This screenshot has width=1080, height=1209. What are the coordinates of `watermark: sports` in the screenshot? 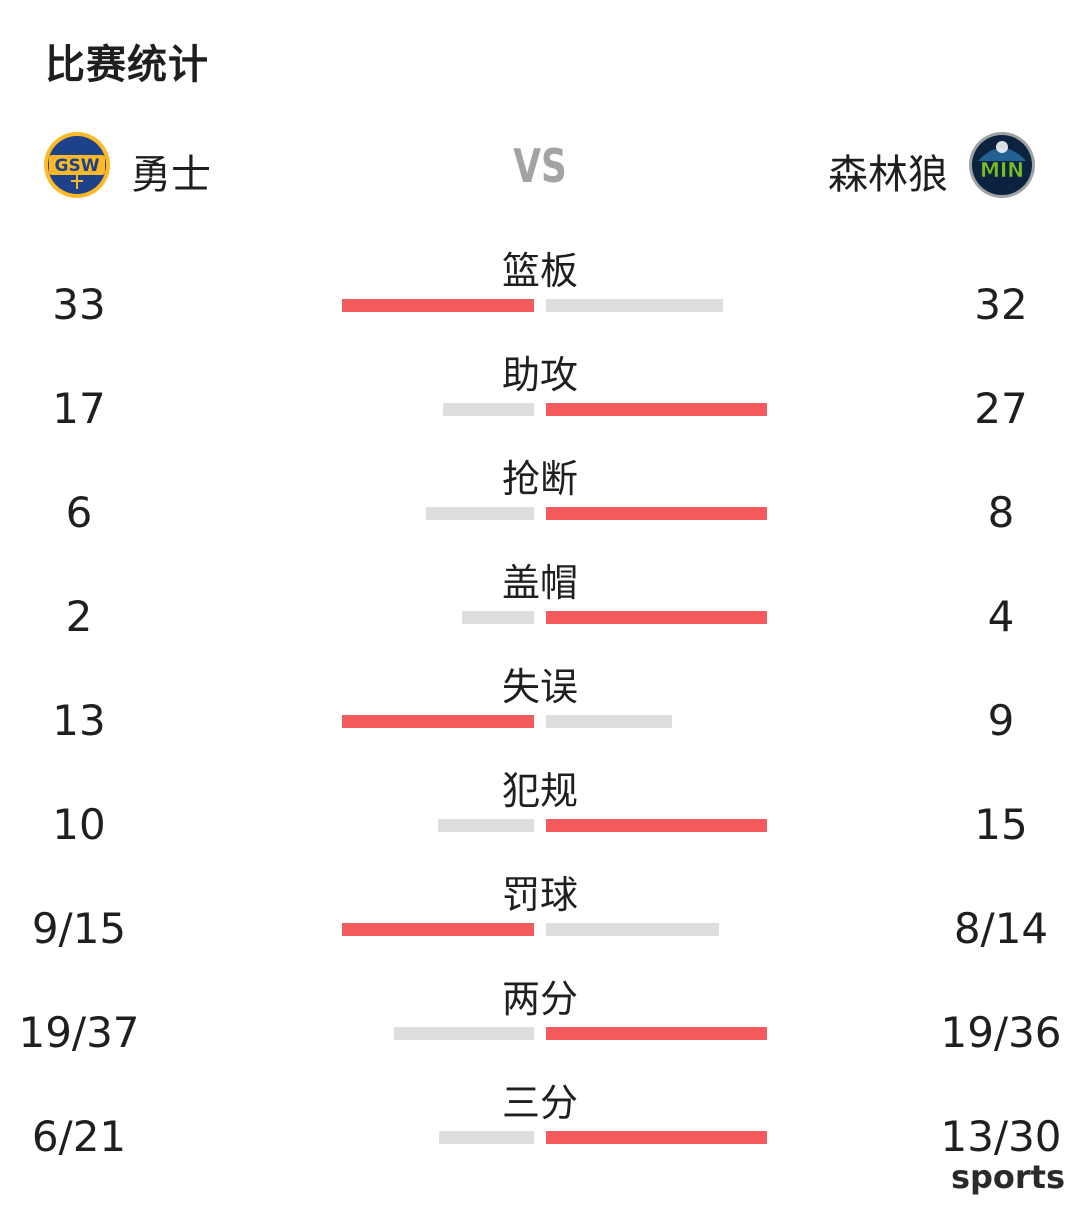 It's located at (1007, 1177).